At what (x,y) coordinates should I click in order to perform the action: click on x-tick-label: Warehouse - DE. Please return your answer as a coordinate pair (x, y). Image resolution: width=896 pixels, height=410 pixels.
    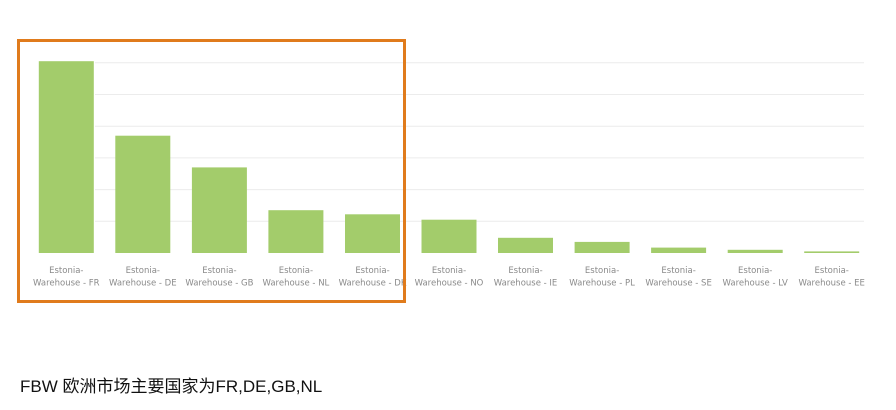
    Looking at the image, I should click on (143, 284).